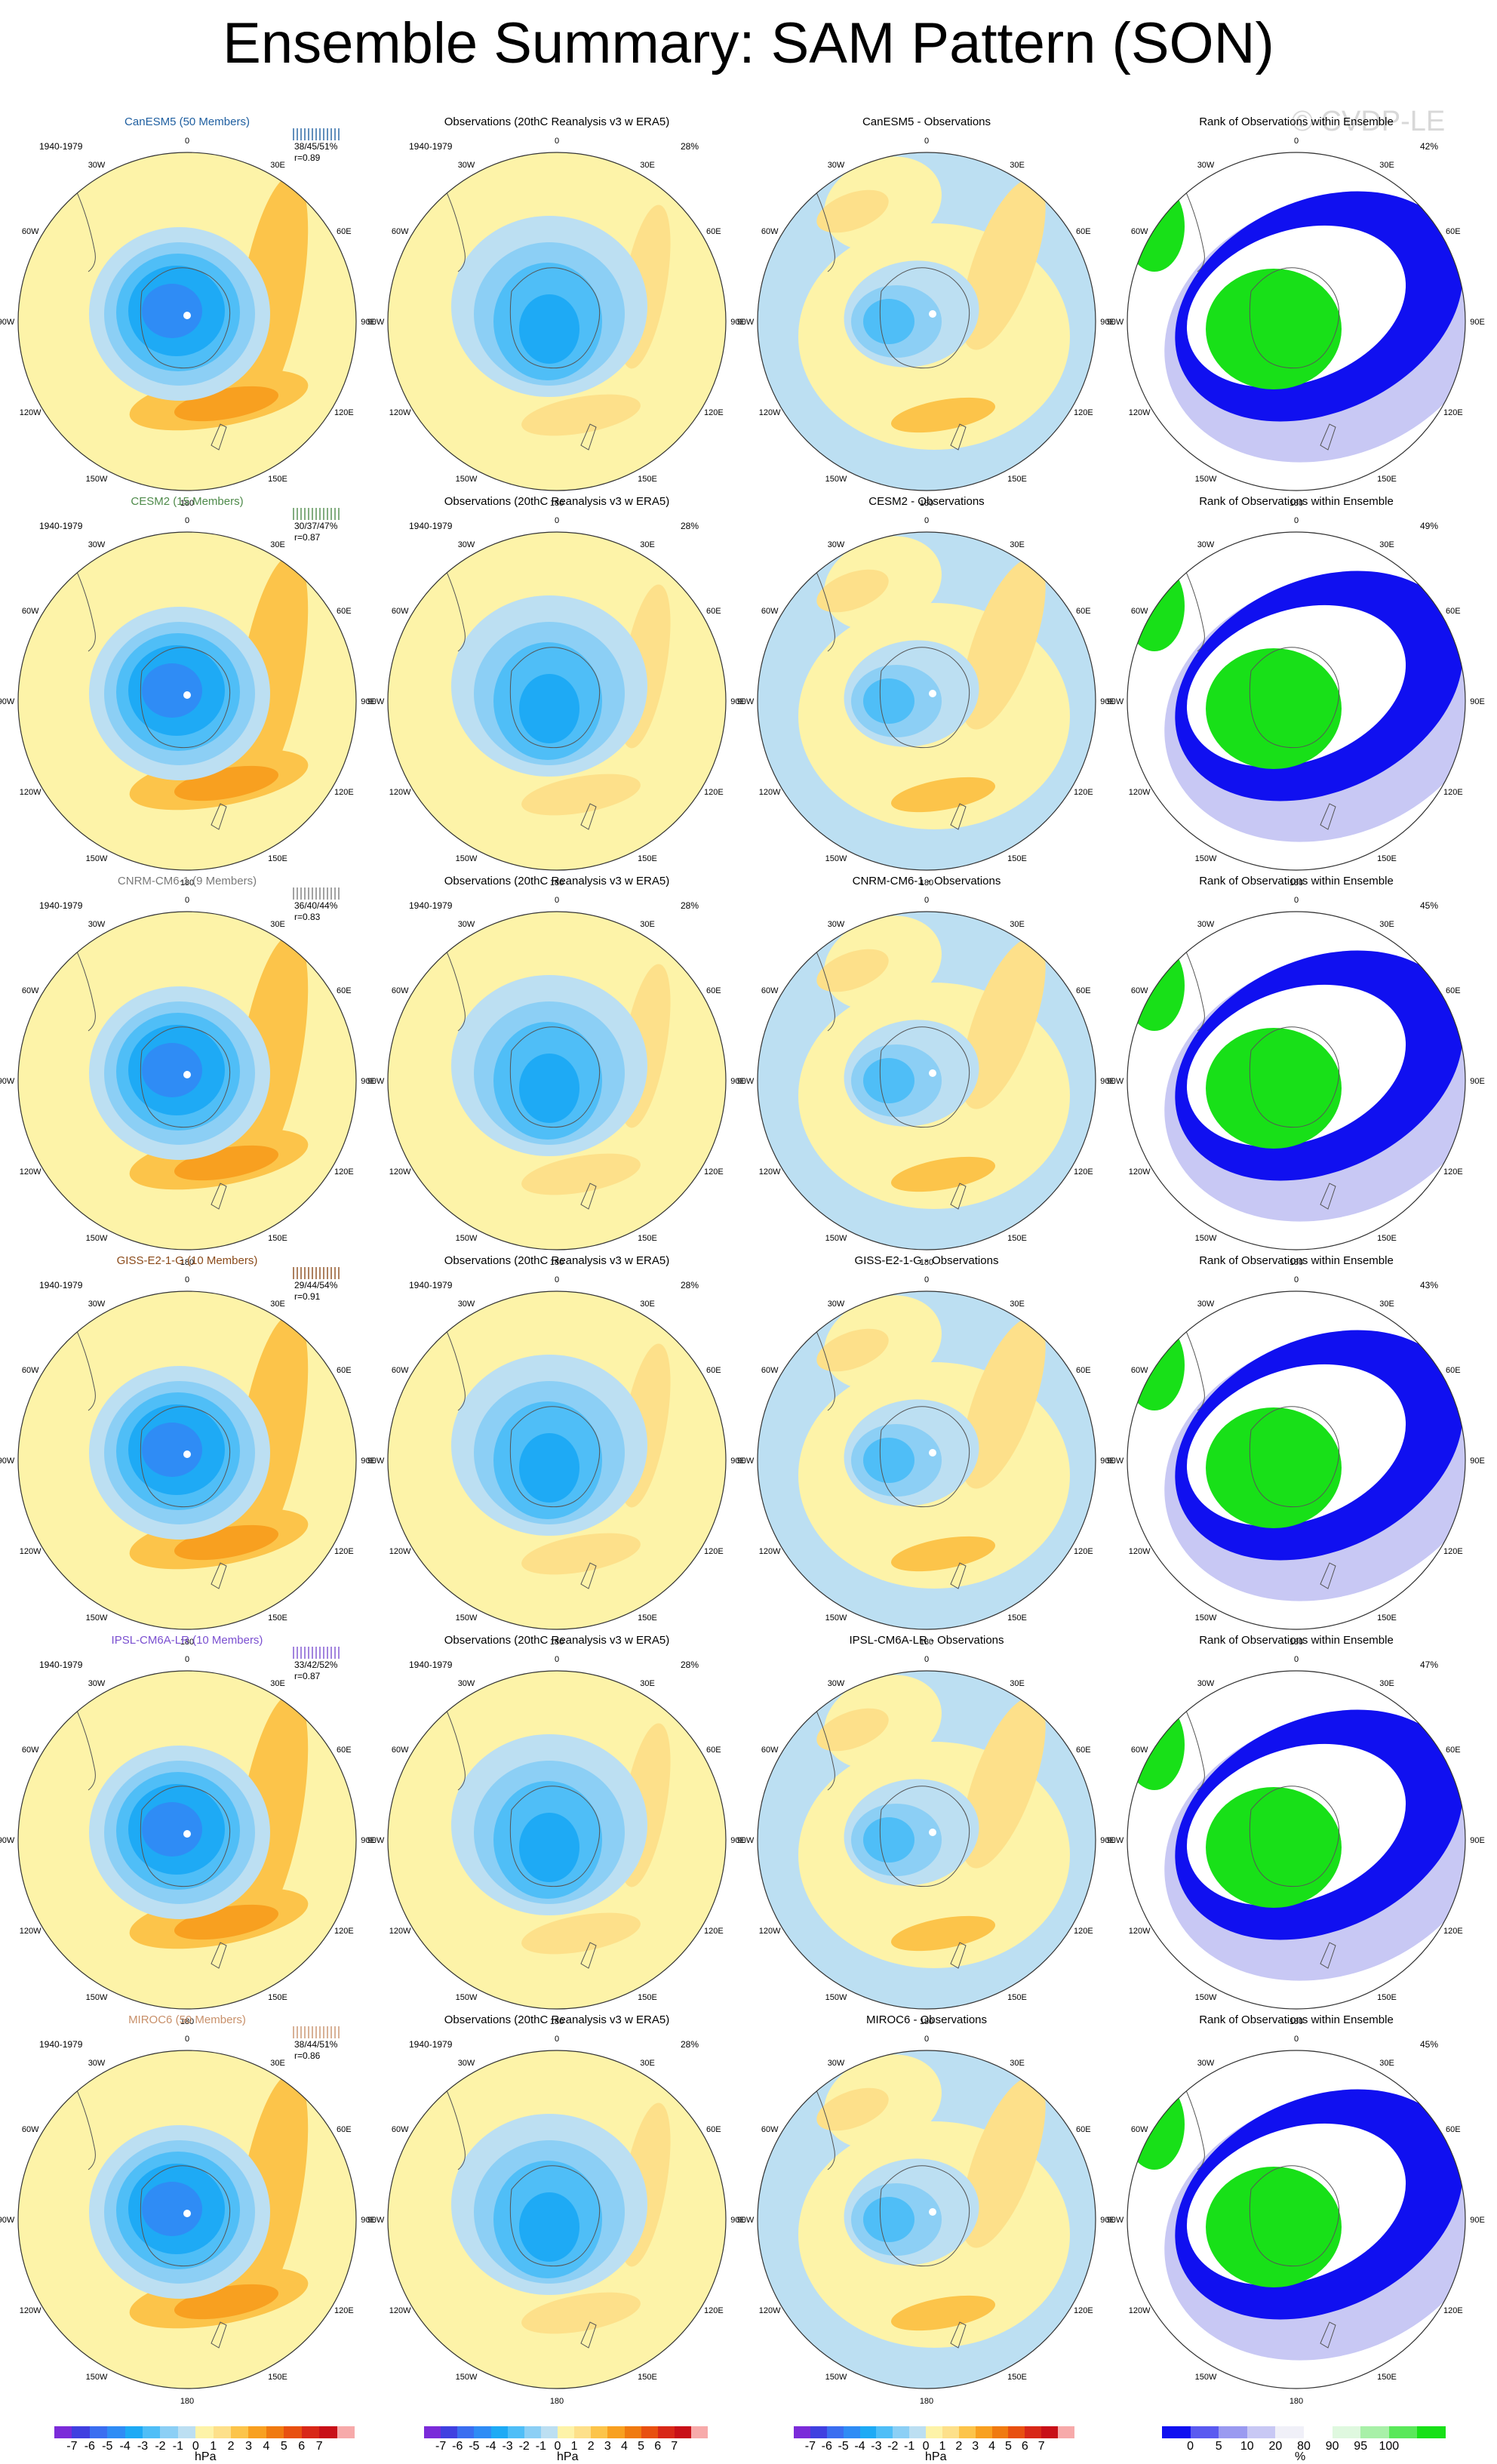 Image resolution: width=1497 pixels, height=2464 pixels. What do you see at coordinates (307, 2055) in the screenshot?
I see `pattern-correlation: r=0.86` at bounding box center [307, 2055].